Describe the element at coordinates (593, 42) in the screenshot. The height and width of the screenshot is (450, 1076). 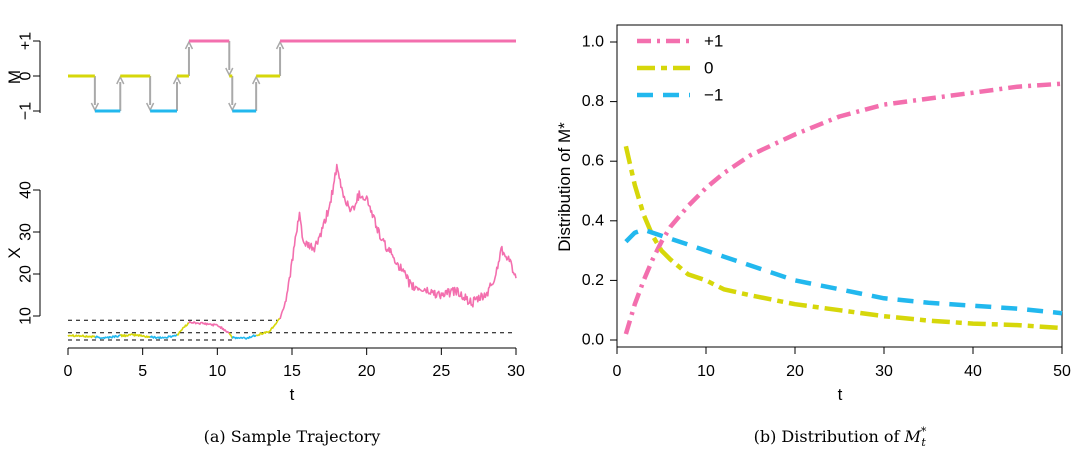
I see `dist-y-tick-label: 1.0` at that location.